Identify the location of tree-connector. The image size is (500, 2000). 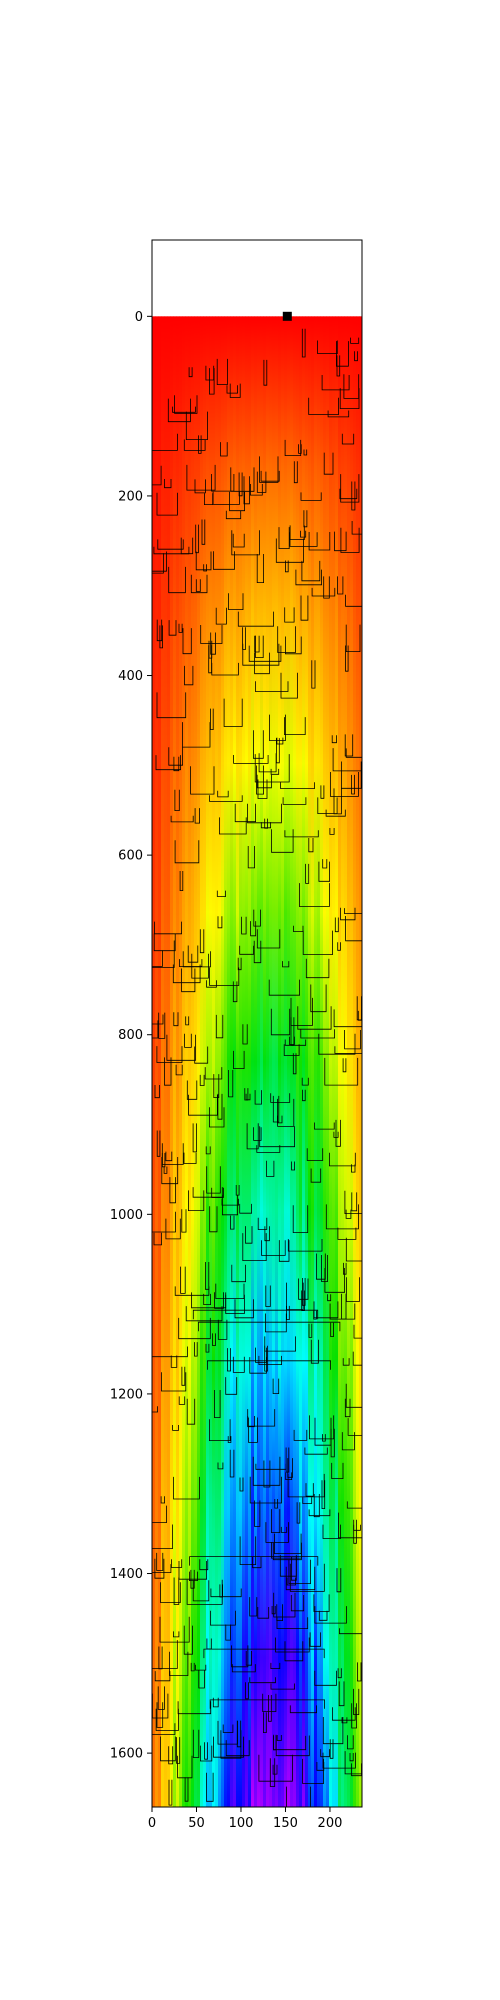
(269, 1365).